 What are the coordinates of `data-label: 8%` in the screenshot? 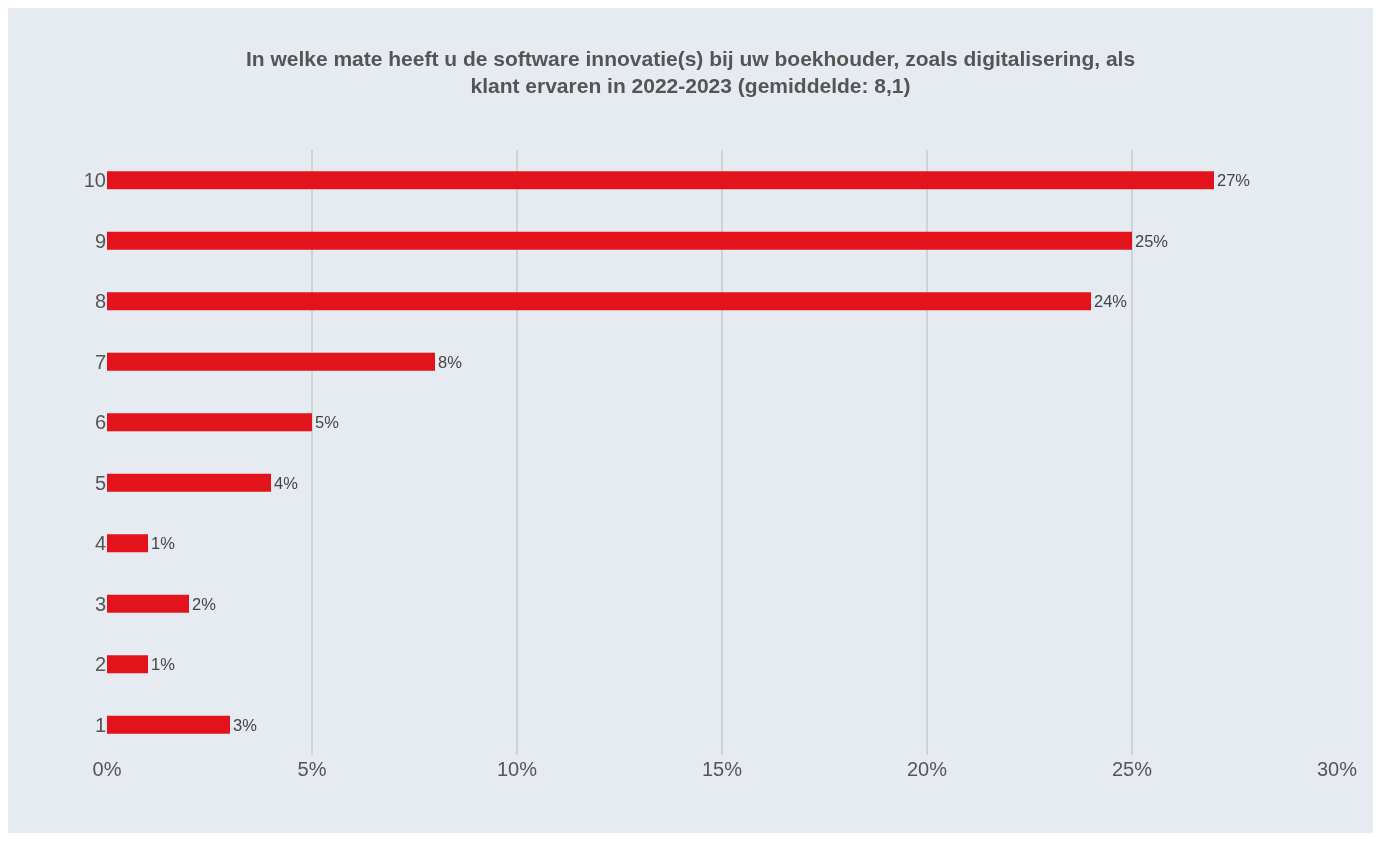 It's located at (450, 361).